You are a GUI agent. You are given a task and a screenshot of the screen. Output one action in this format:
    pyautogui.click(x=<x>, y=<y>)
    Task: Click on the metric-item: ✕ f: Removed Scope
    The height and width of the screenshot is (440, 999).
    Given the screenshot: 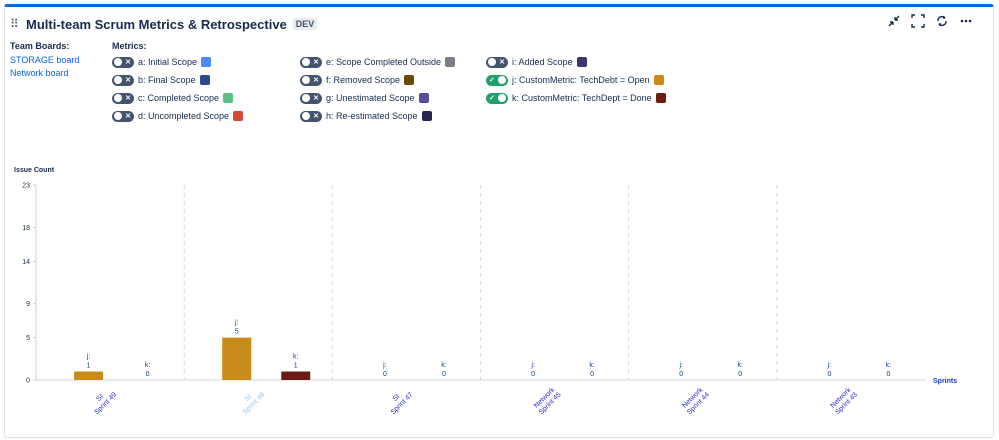 What is the action you would take?
    pyautogui.click(x=357, y=80)
    